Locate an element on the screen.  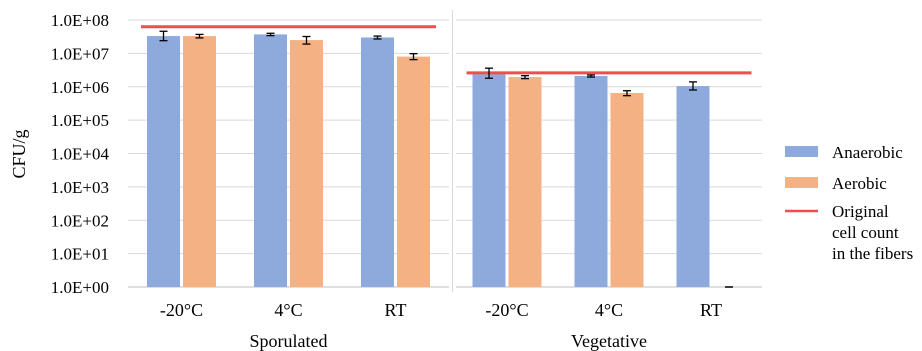
legend-label-original: in the fibers is located at coordinates (872, 253).